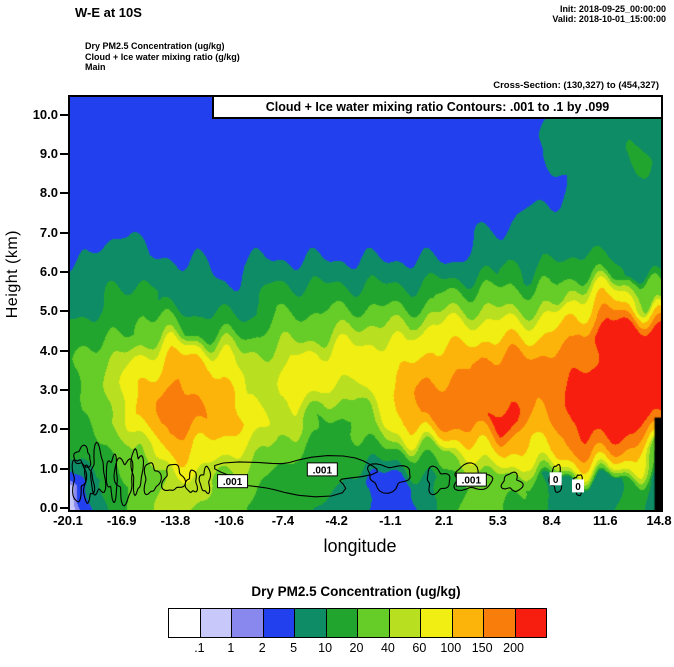  I want to click on y-tick-label: 4.0, so click(48, 350).